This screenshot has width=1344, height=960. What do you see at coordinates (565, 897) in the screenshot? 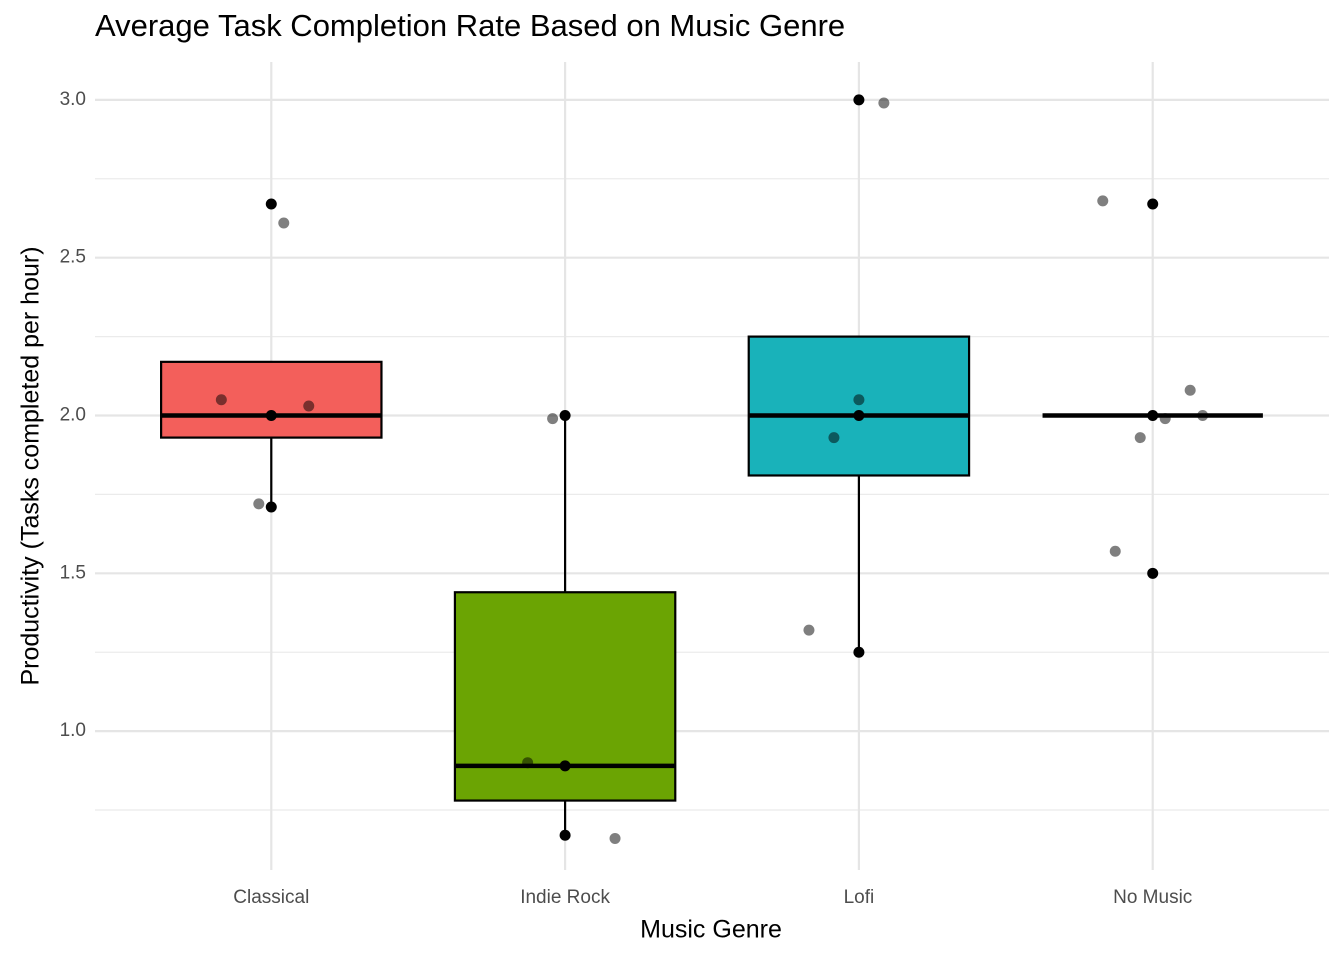
I see `x-tick-label: Indie Rock` at bounding box center [565, 897].